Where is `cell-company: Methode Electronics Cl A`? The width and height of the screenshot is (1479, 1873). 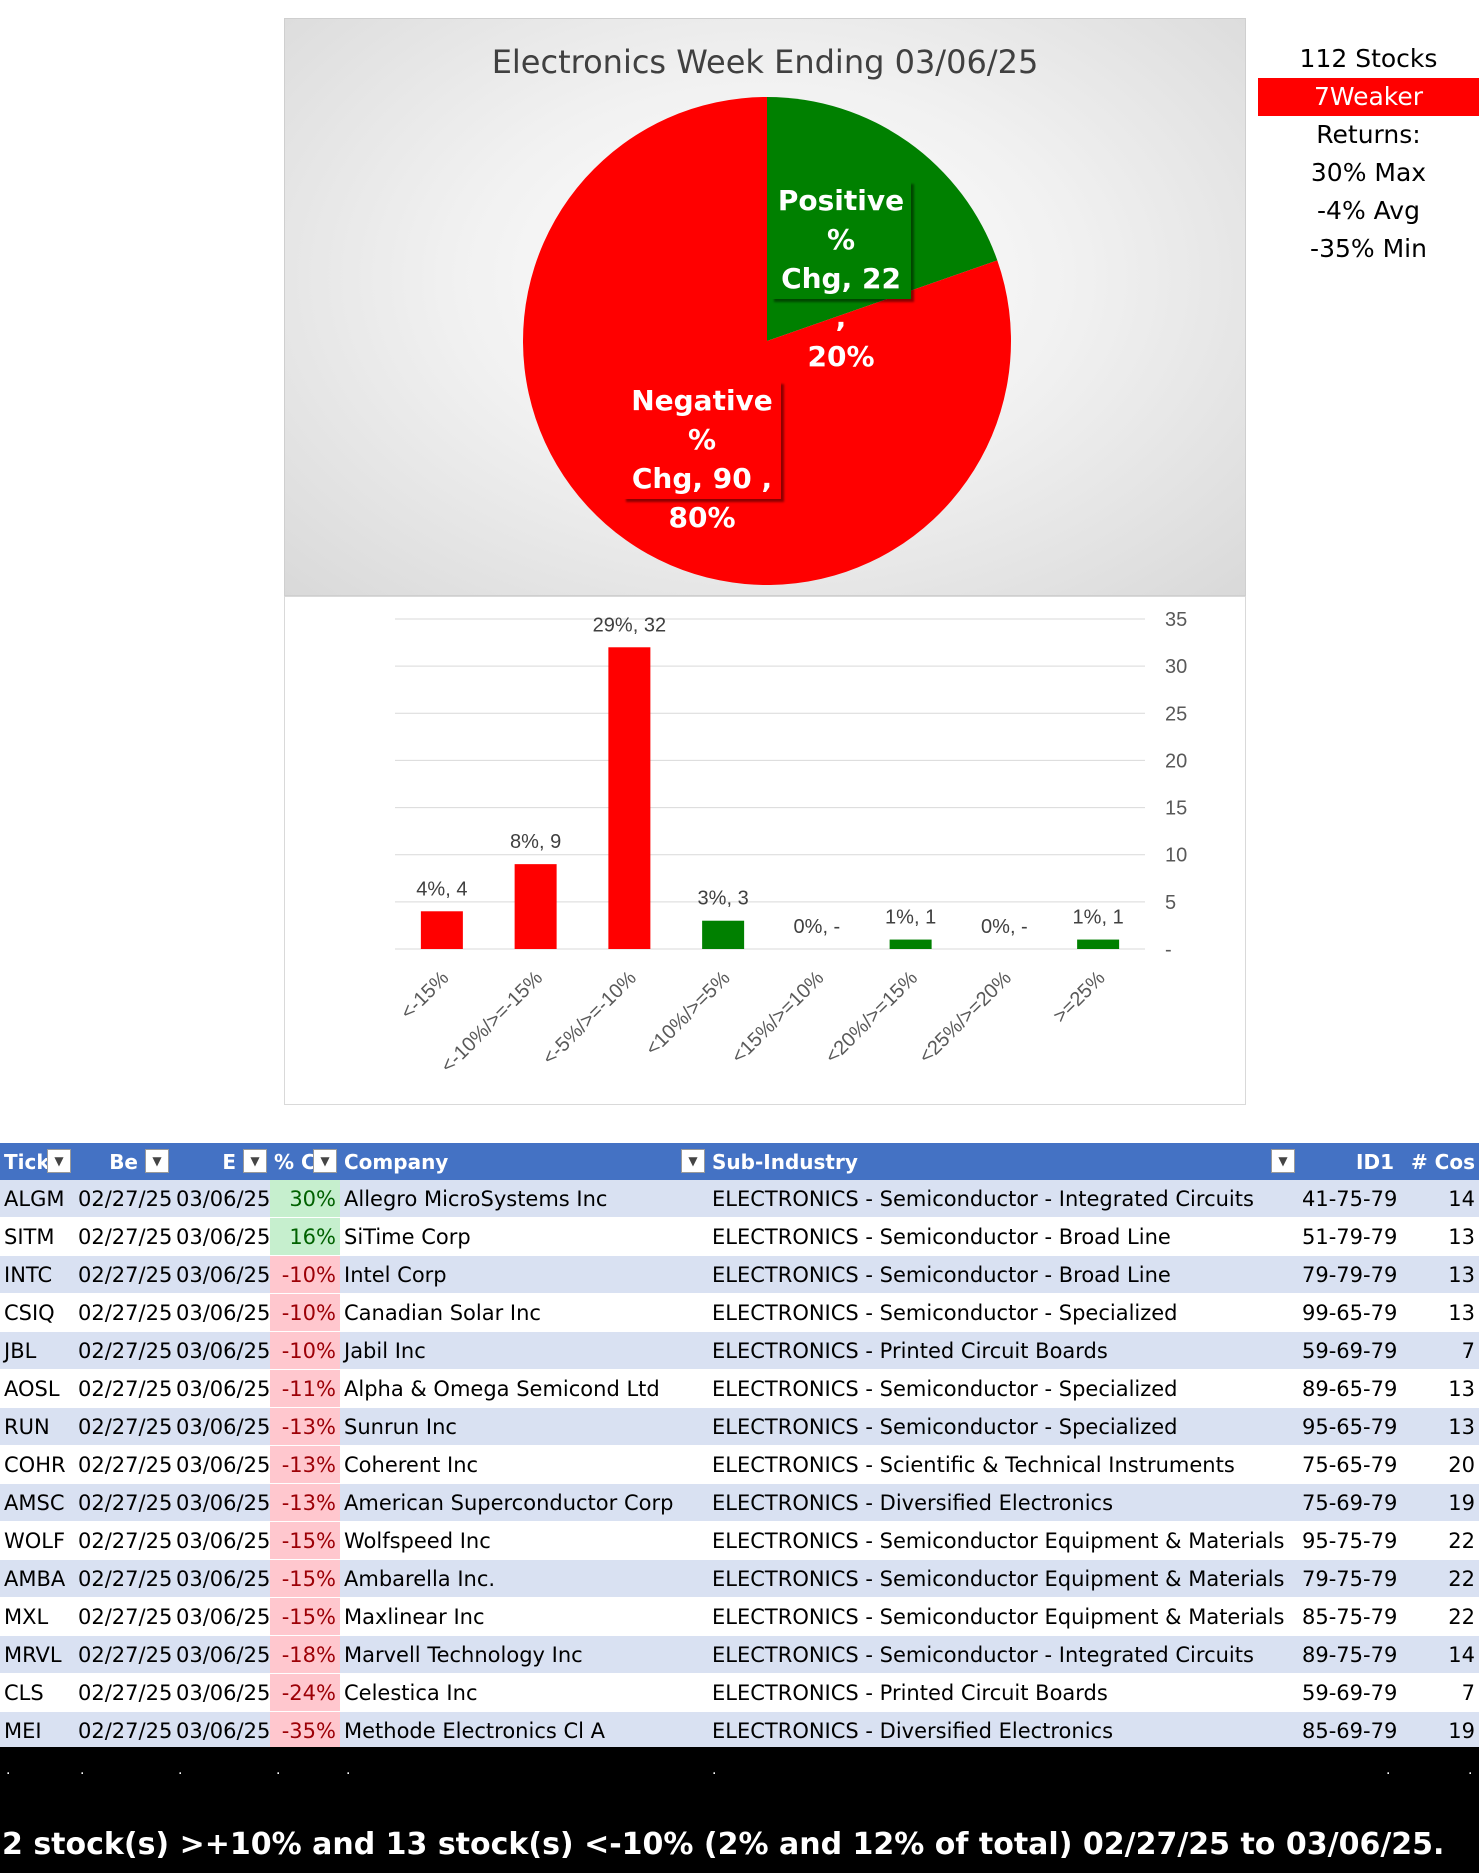 cell-company: Methode Electronics Cl A is located at coordinates (524, 1730).